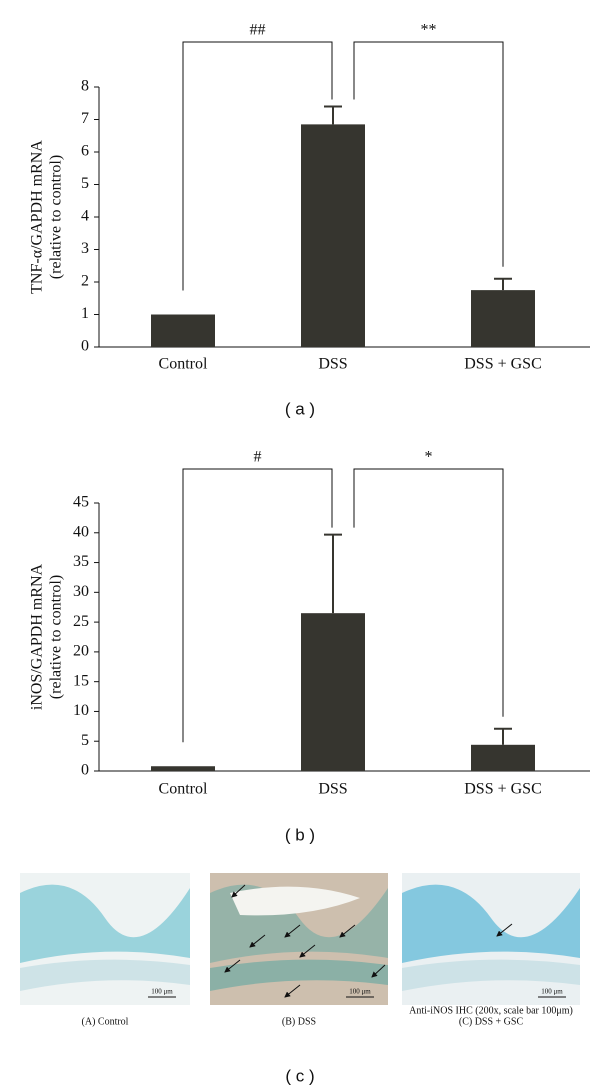 The height and width of the screenshot is (1092, 600). Describe the element at coordinates (429, 457) in the screenshot. I see `significance-label: *` at that location.